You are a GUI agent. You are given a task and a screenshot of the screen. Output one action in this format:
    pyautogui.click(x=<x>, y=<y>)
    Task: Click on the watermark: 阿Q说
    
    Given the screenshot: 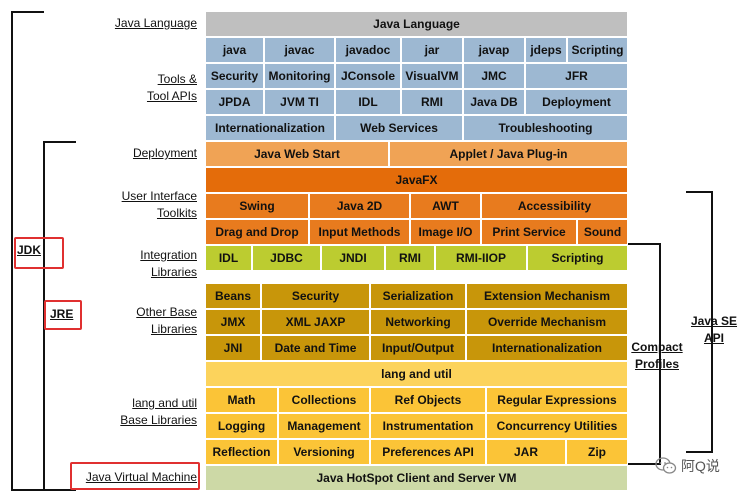 What is the action you would take?
    pyautogui.click(x=687, y=466)
    